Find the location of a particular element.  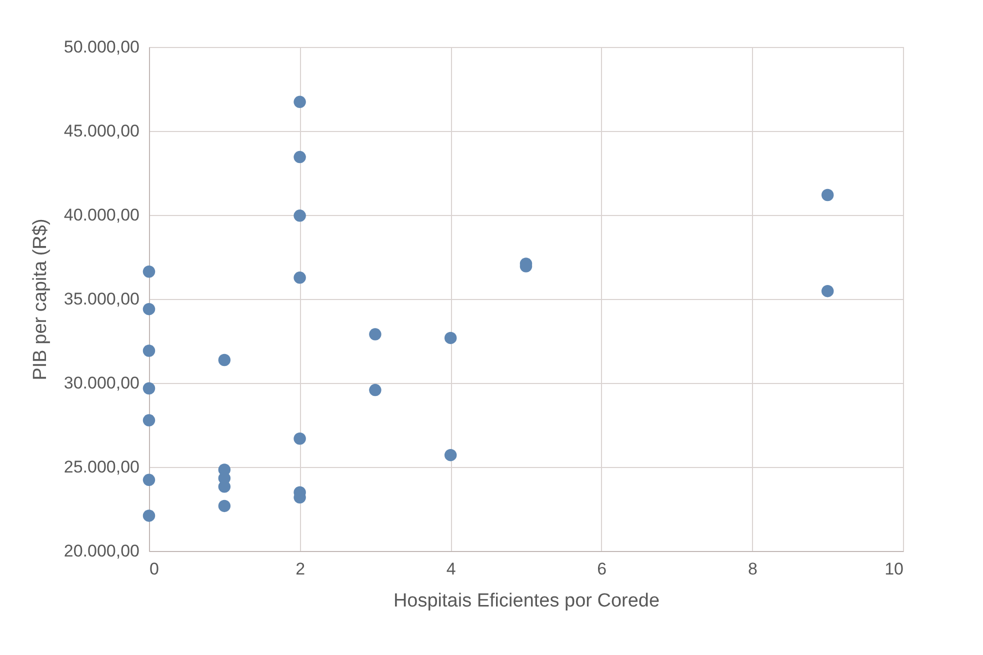

x-tick-label: 2 is located at coordinates (301, 569).